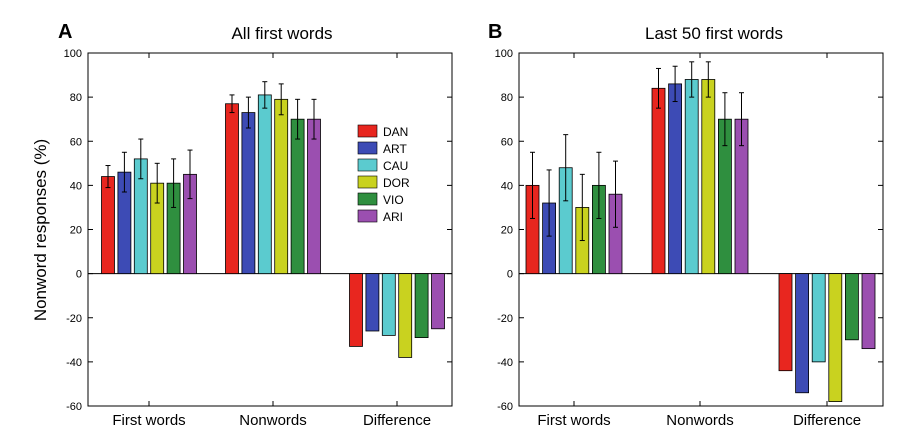 This screenshot has width=897, height=432. Describe the element at coordinates (393, 217) in the screenshot. I see `legend-label-ari: ARI` at that location.